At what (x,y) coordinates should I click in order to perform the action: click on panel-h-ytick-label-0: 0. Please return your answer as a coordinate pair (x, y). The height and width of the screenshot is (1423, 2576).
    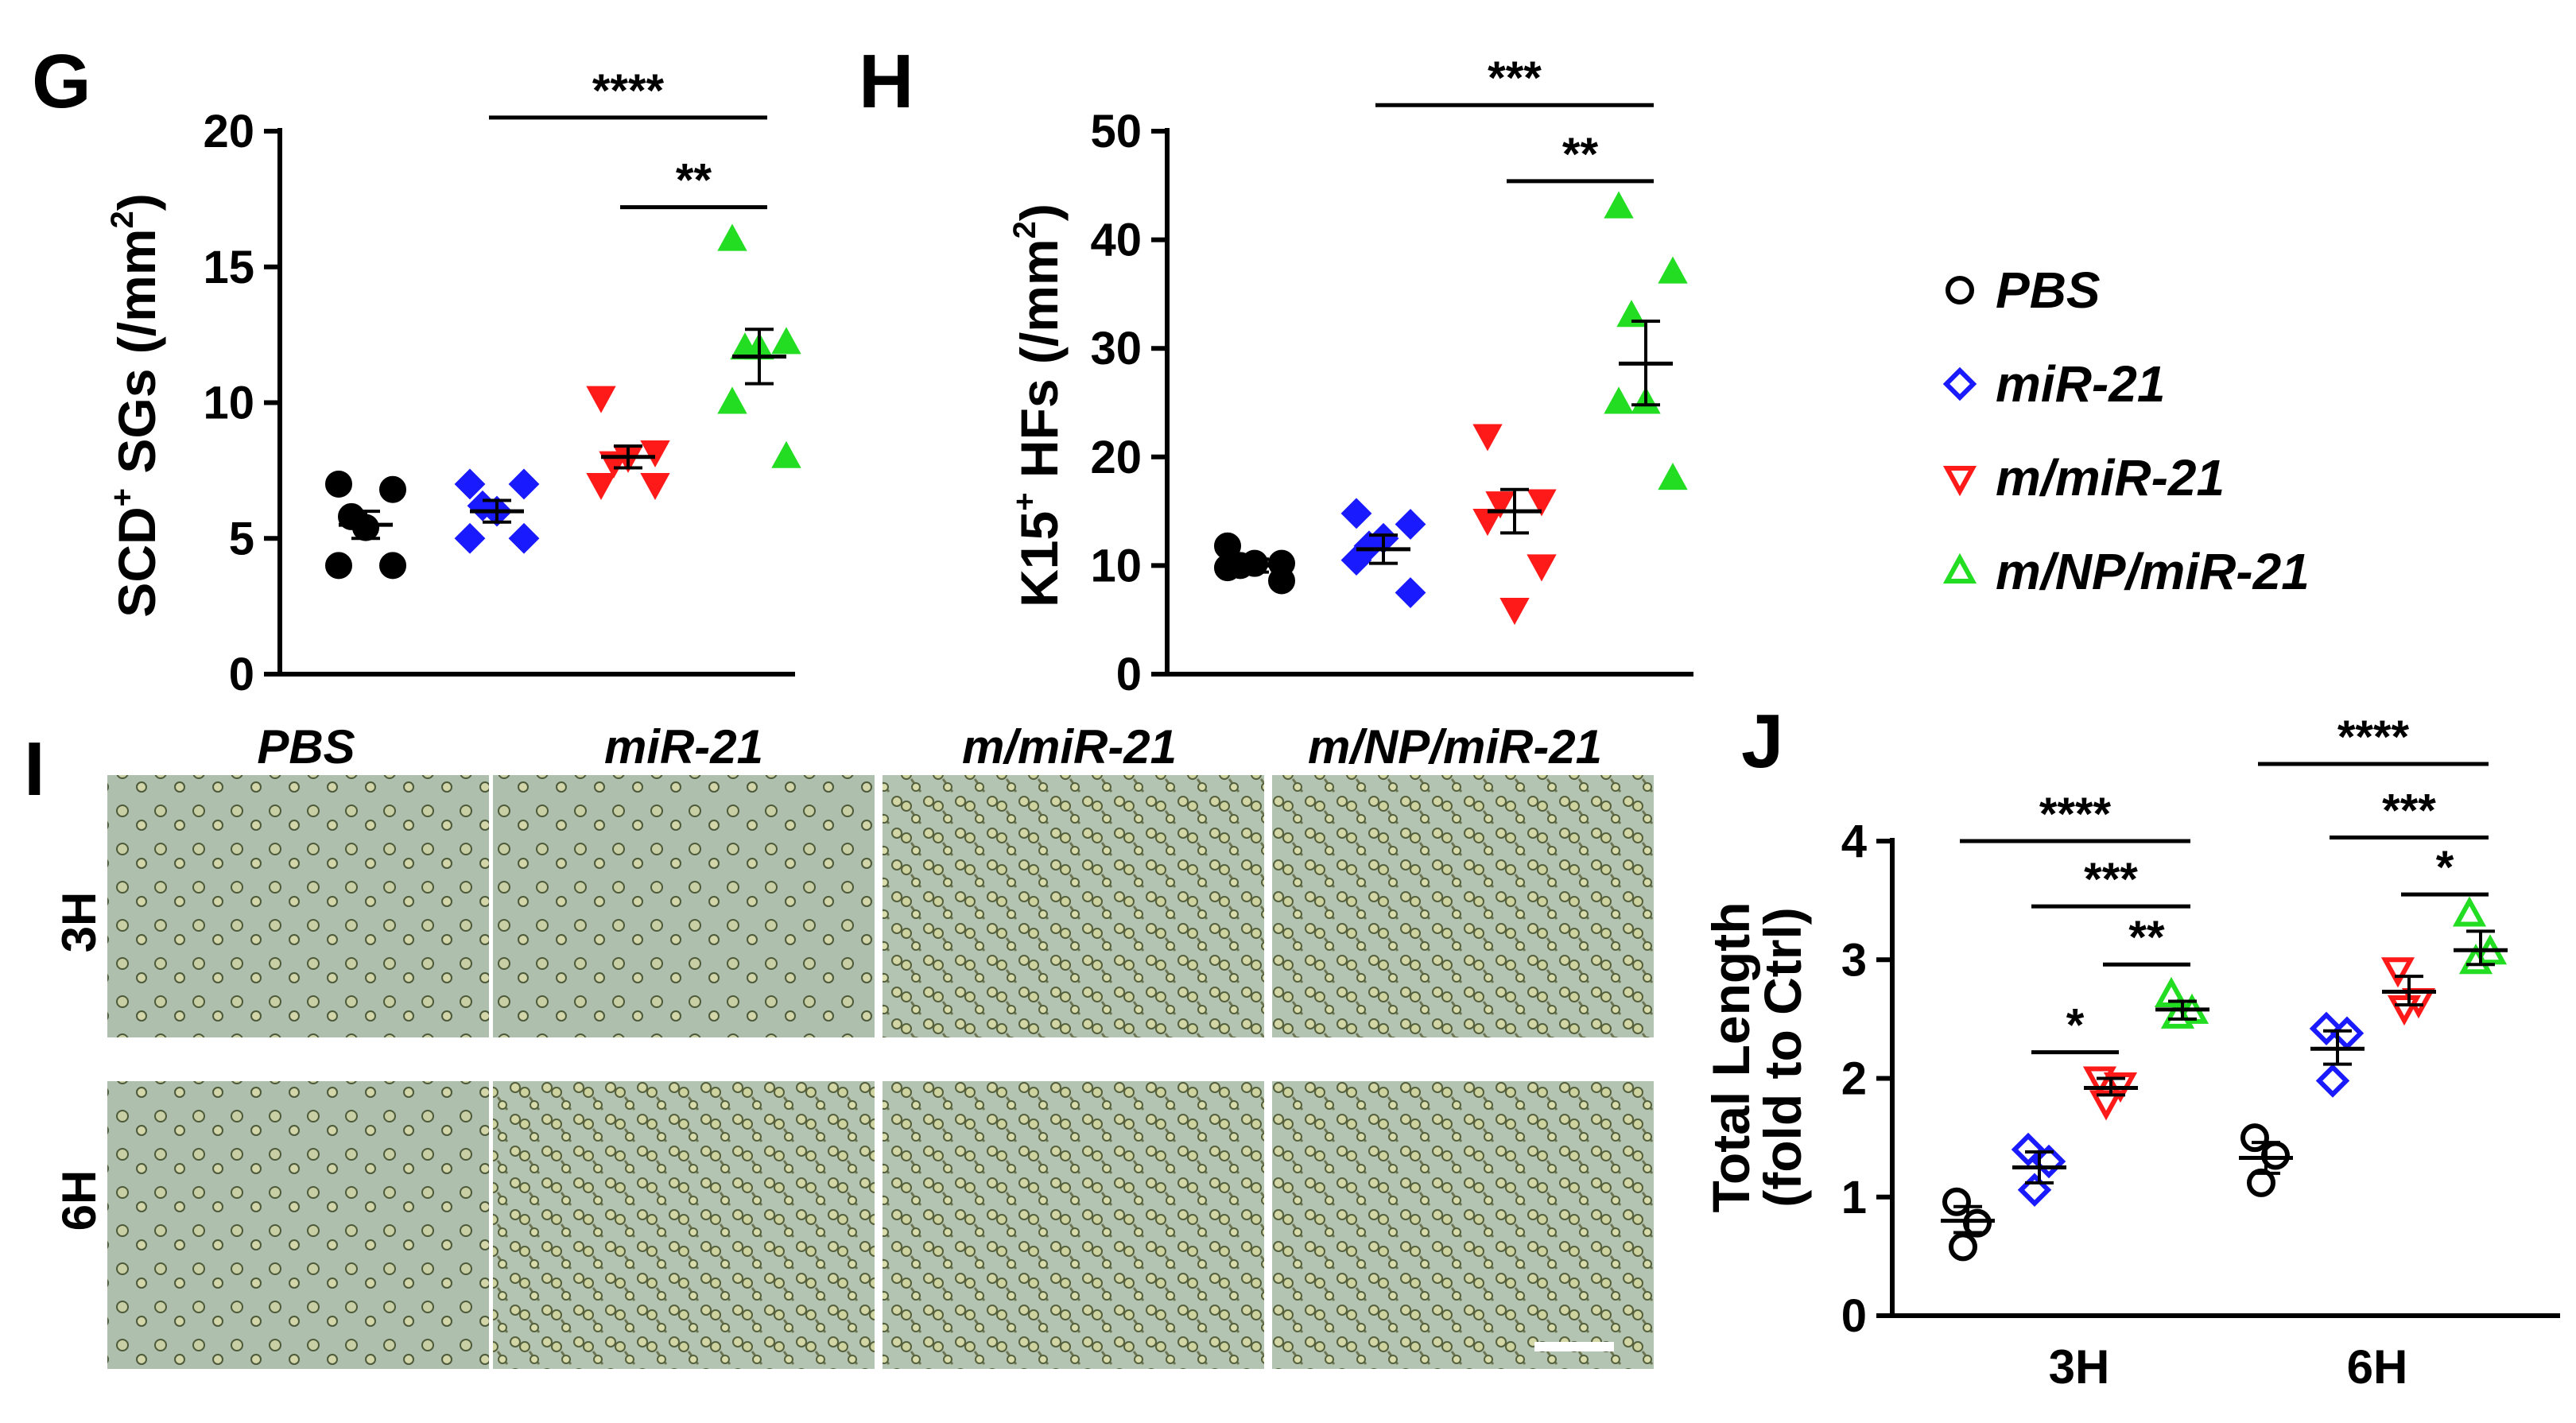
    Looking at the image, I should click on (1129, 674).